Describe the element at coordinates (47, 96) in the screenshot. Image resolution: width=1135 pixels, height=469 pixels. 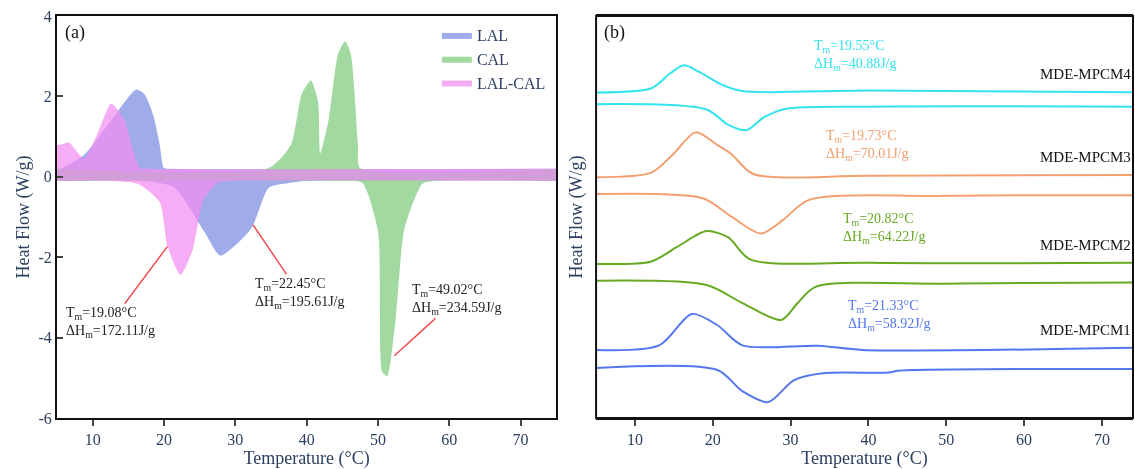
I see `y-tick-label: 2` at that location.